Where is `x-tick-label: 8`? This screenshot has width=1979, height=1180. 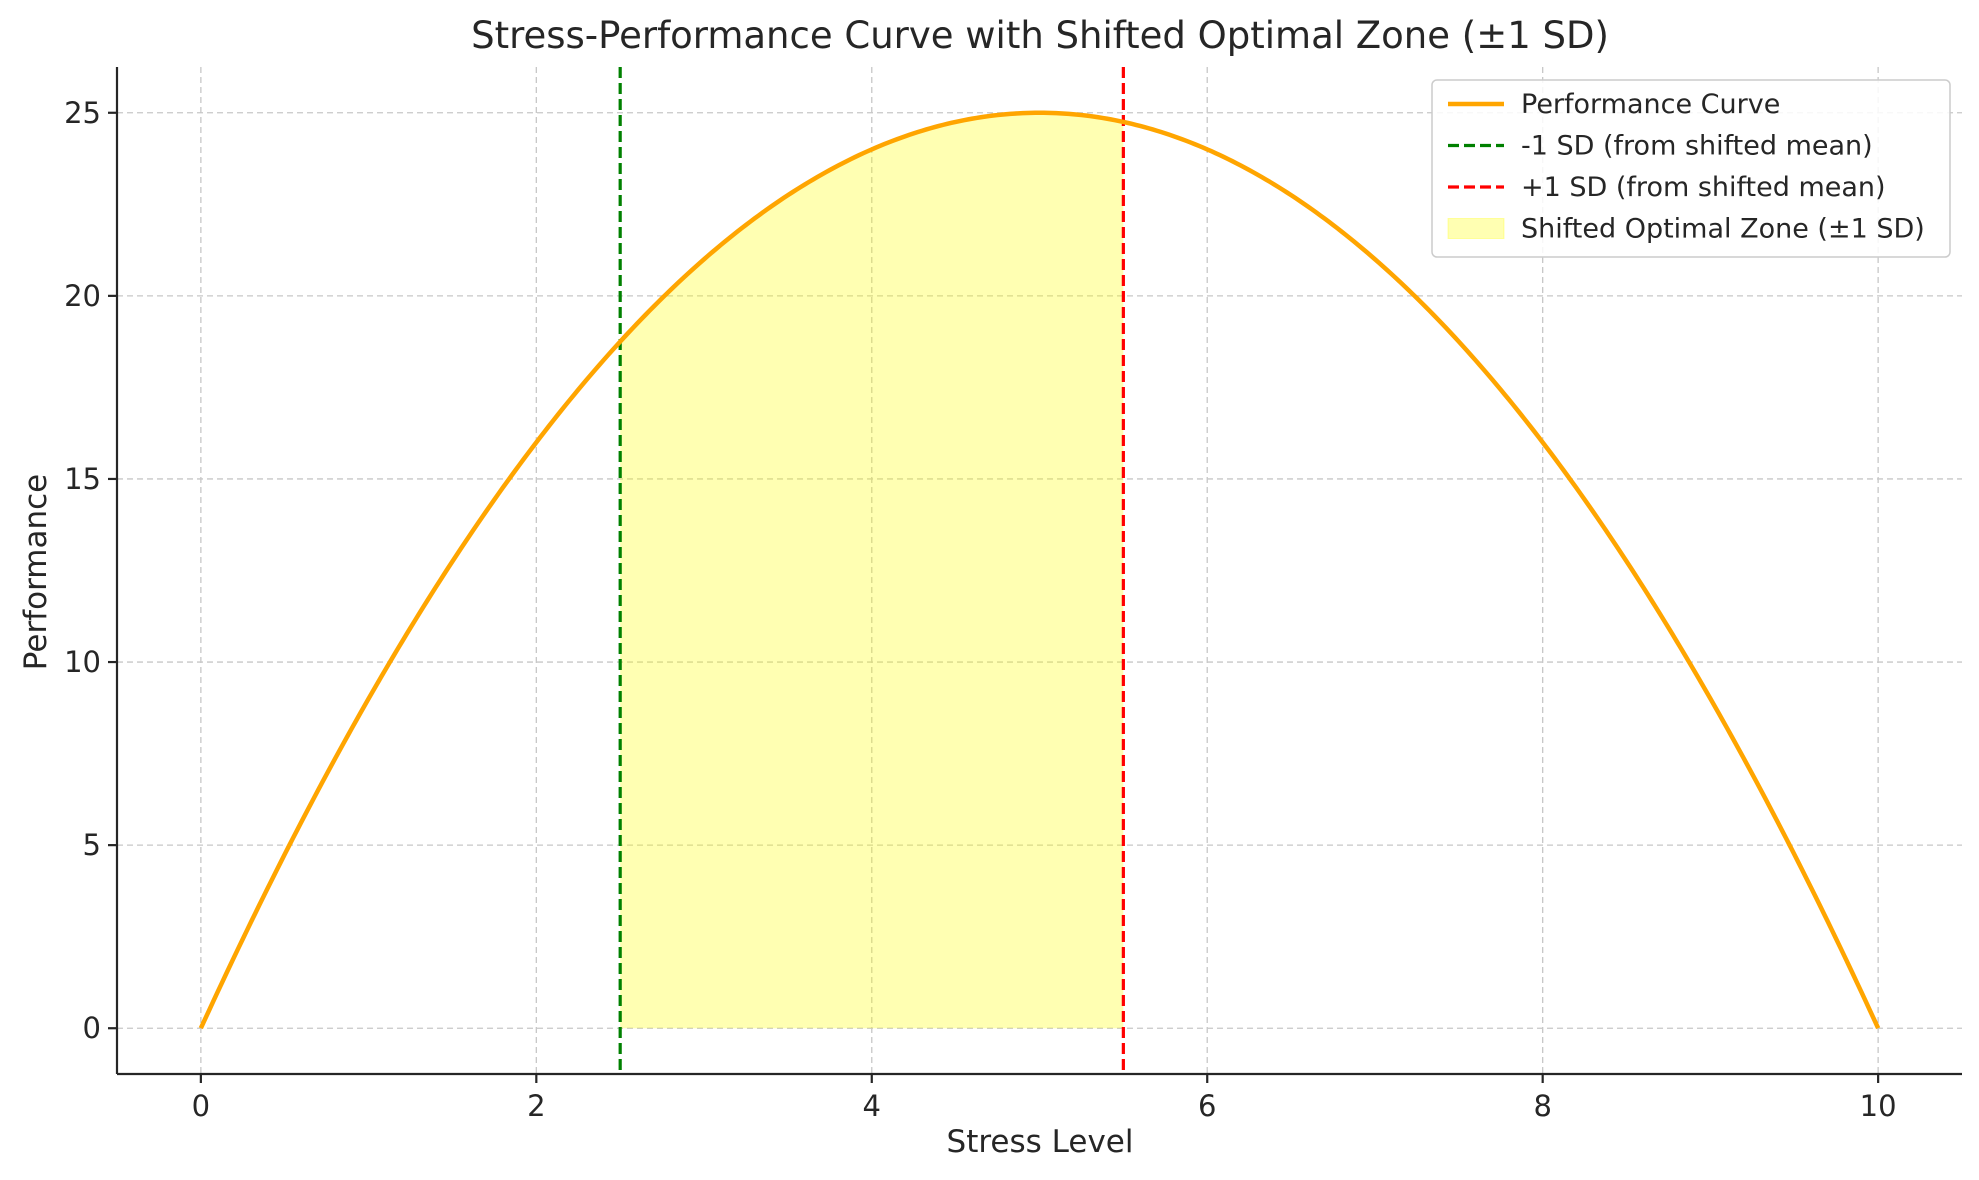
x-tick-label: 8 is located at coordinates (1542, 1106).